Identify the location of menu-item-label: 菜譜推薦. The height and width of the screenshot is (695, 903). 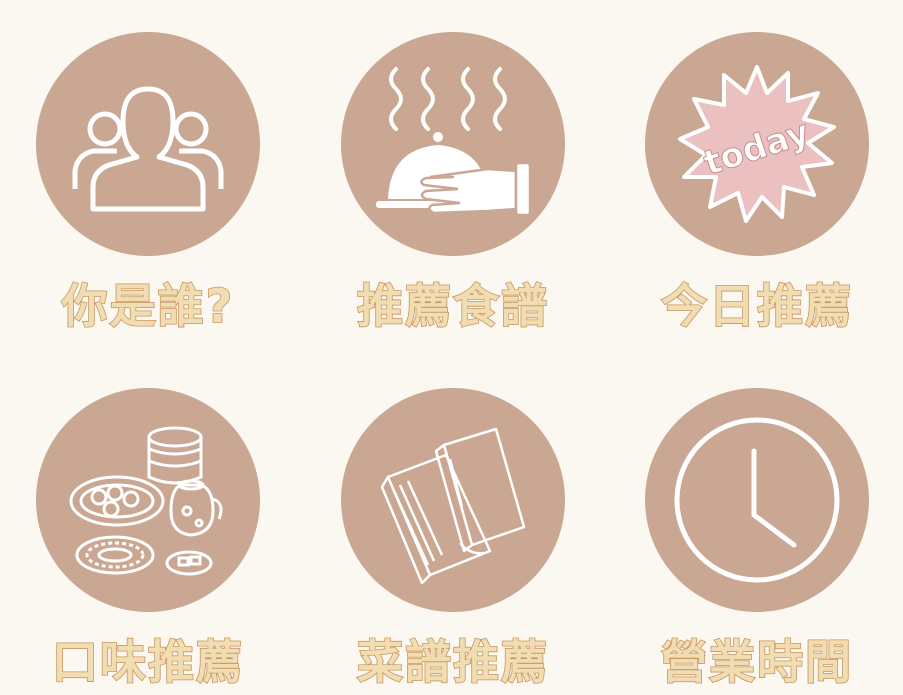
(452, 662).